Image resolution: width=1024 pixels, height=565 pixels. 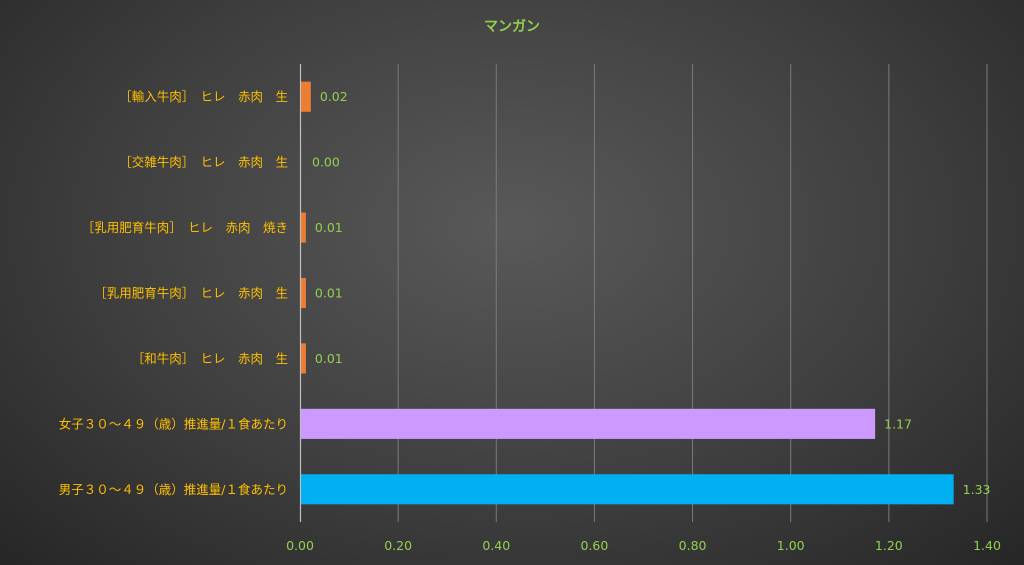 I want to click on x-tick-label: 0.60, so click(x=595, y=545).